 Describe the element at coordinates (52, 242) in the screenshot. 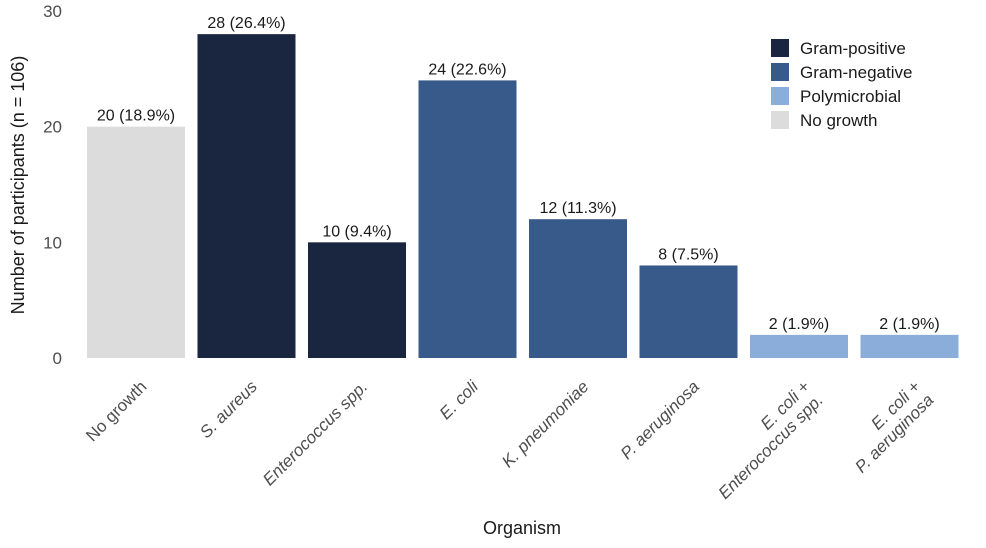

I see `y-tick-label: 10` at that location.